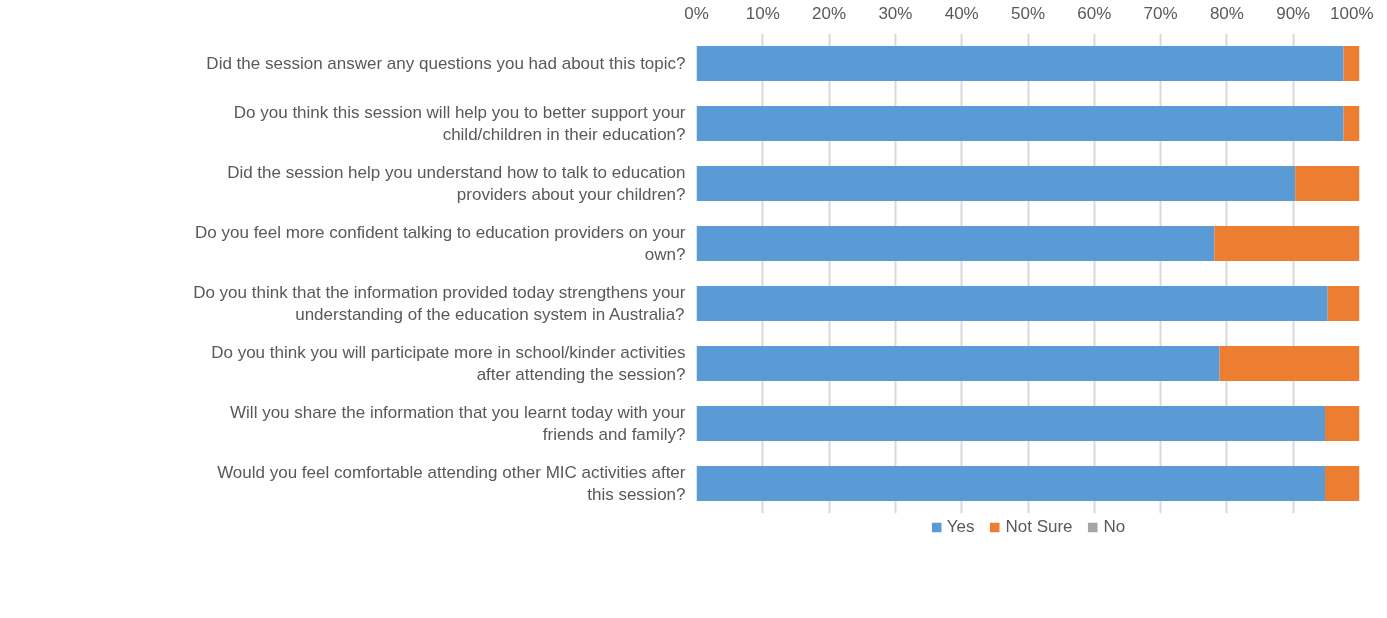 The image size is (1387, 618). Describe the element at coordinates (1160, 13) in the screenshot. I see `x-tick-label: 70%` at that location.